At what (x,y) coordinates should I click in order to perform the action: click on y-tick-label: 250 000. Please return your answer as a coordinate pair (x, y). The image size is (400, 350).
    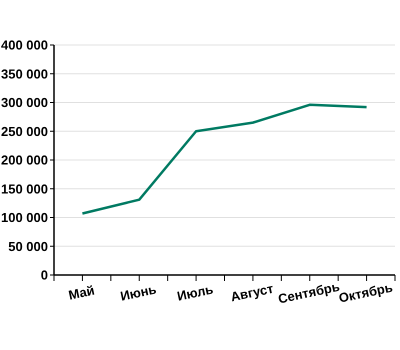
    Looking at the image, I should click on (24, 131).